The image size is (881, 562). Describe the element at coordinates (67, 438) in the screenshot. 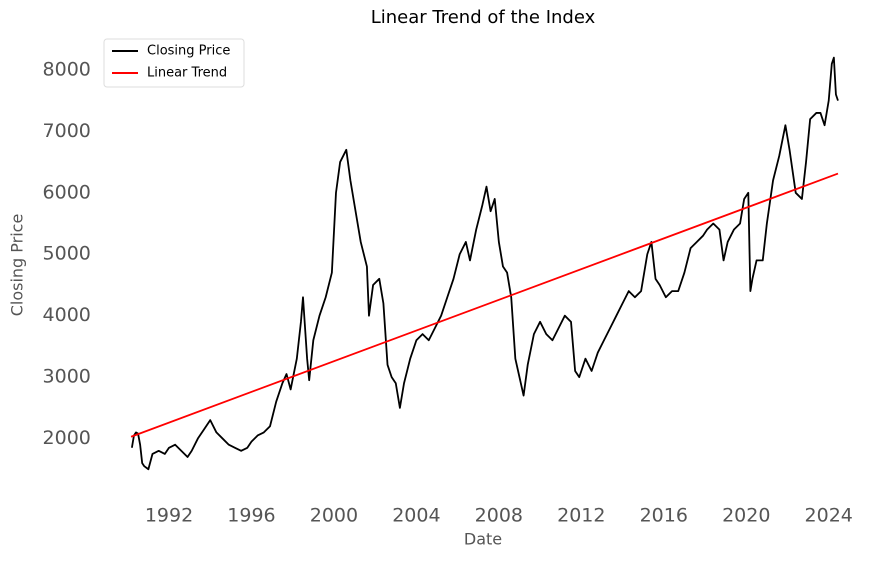

I see `y-tick-label: 2000` at that location.